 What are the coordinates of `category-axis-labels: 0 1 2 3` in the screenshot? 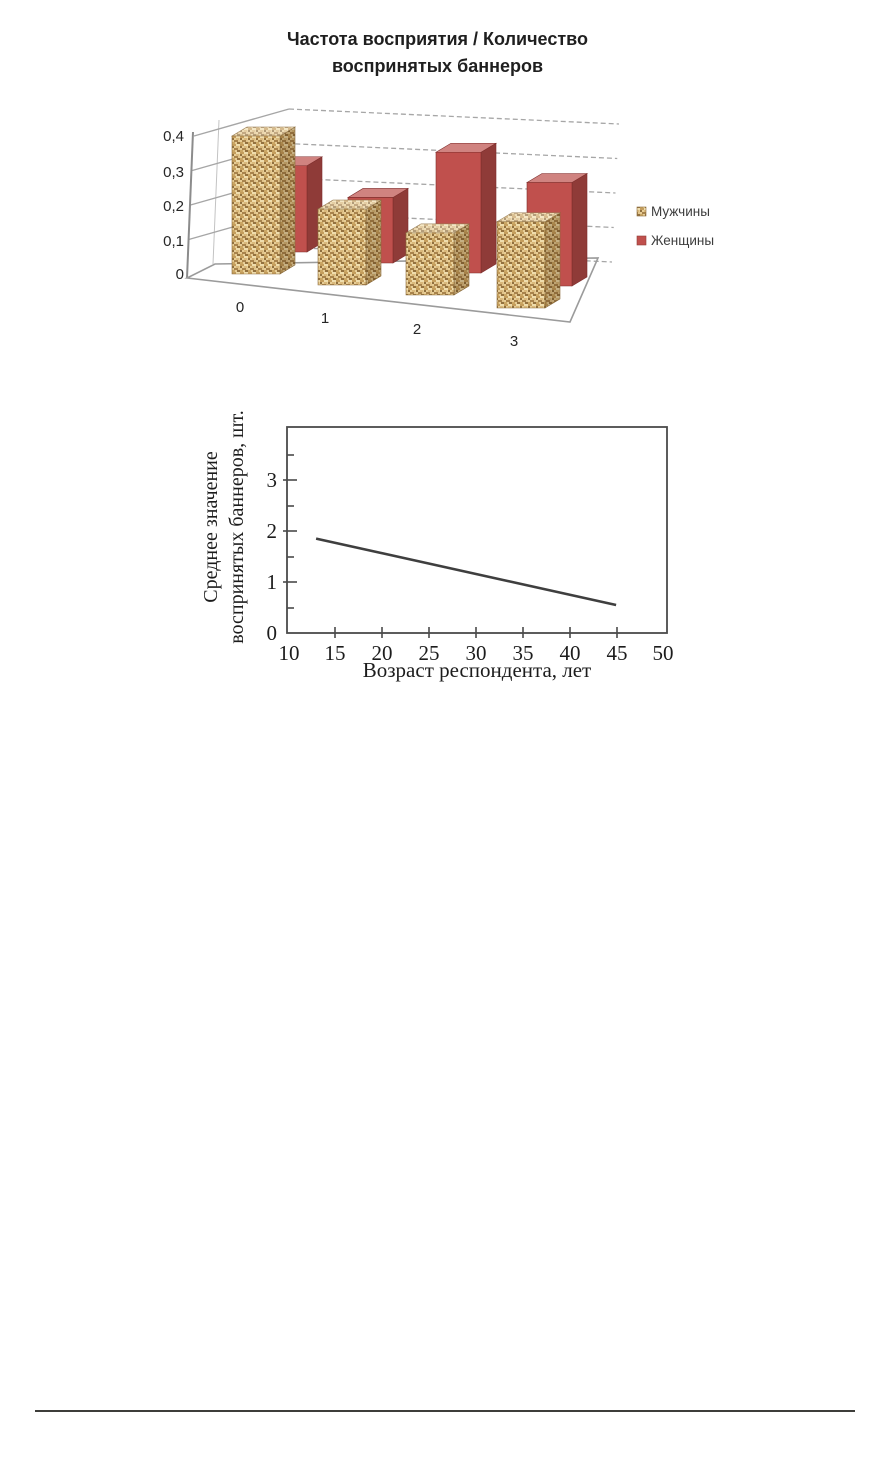 It's located at (377, 324).